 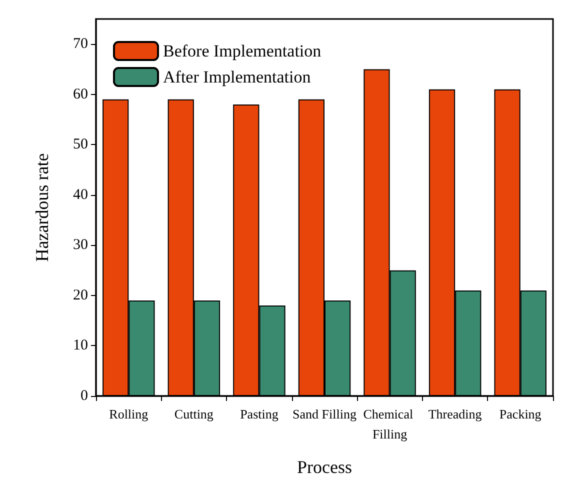 What do you see at coordinates (520, 414) in the screenshot?
I see `x-tick-label: Packing` at bounding box center [520, 414].